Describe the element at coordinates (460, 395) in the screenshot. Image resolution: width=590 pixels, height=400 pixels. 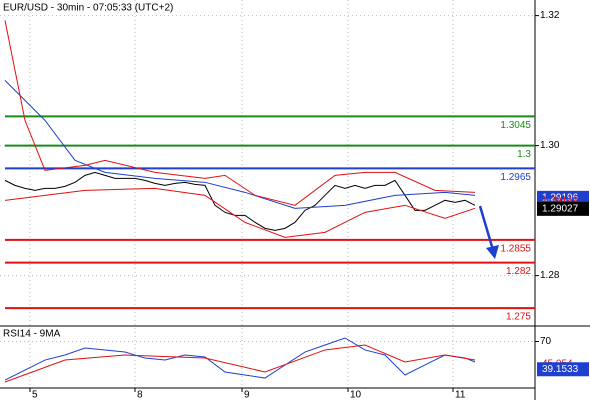
I see `x-tick-label: 11` at that location.